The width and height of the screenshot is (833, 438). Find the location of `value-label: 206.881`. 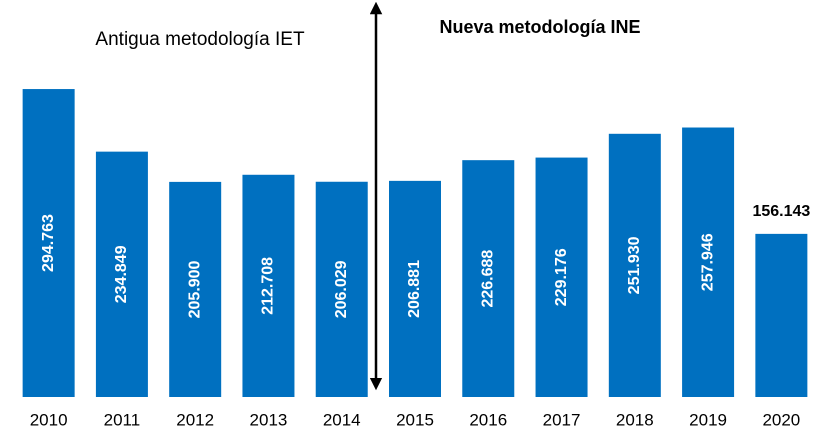

value-label: 206.881 is located at coordinates (414, 289).